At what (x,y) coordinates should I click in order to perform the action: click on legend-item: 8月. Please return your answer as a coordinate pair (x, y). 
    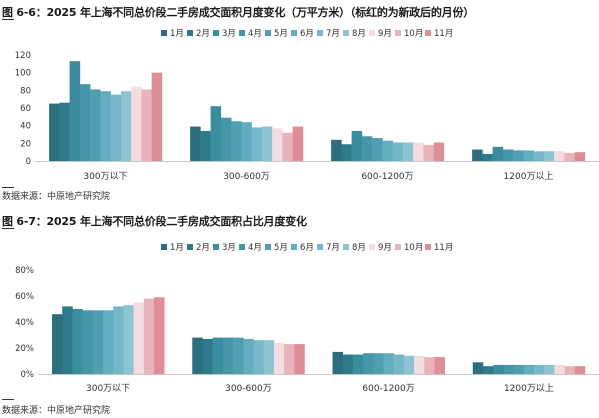
    Looking at the image, I should click on (354, 34).